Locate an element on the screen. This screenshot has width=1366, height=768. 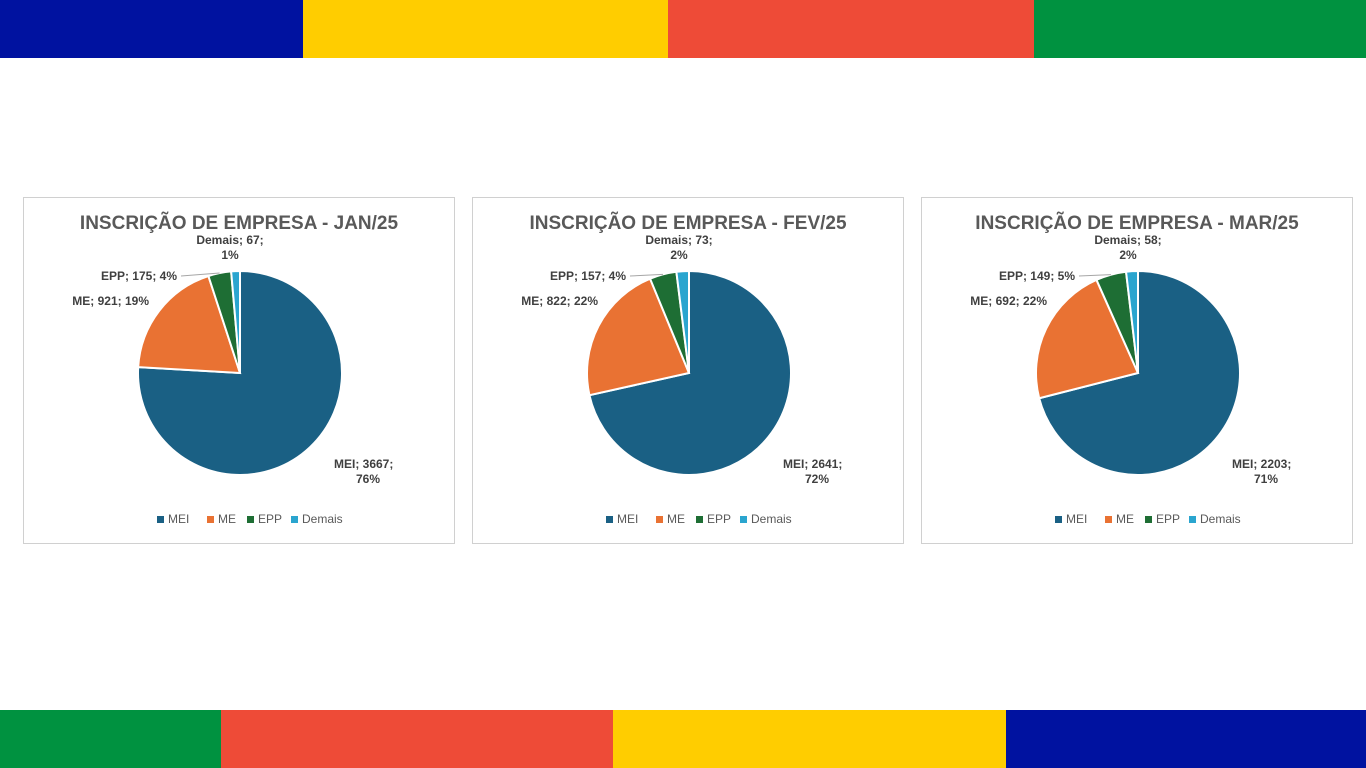
data-label-mei: MEI; 2203; 71% is located at coordinates (1261, 471).